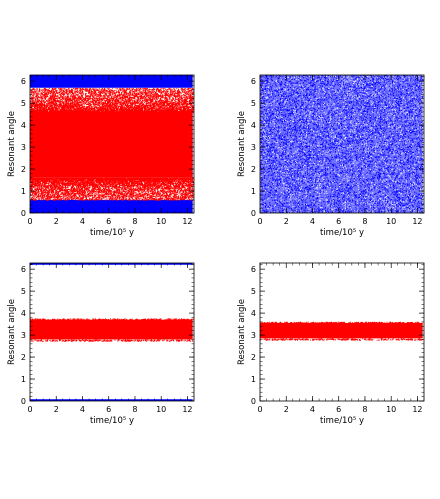 The width and height of the screenshot is (440, 499). What do you see at coordinates (111, 400) in the screenshot?
I see `scatter-edge-bottom` at bounding box center [111, 400].